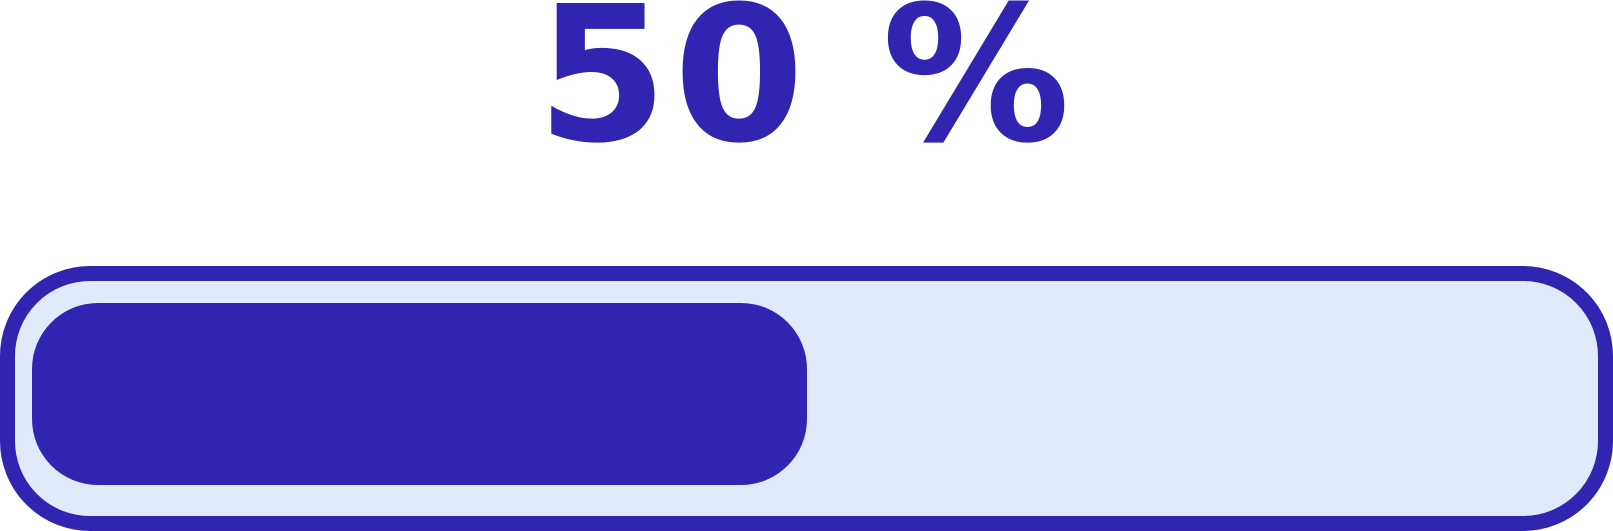 The width and height of the screenshot is (1613, 531). Describe the element at coordinates (806, 92) in the screenshot. I see `progress-percent-label: 50 %` at that location.